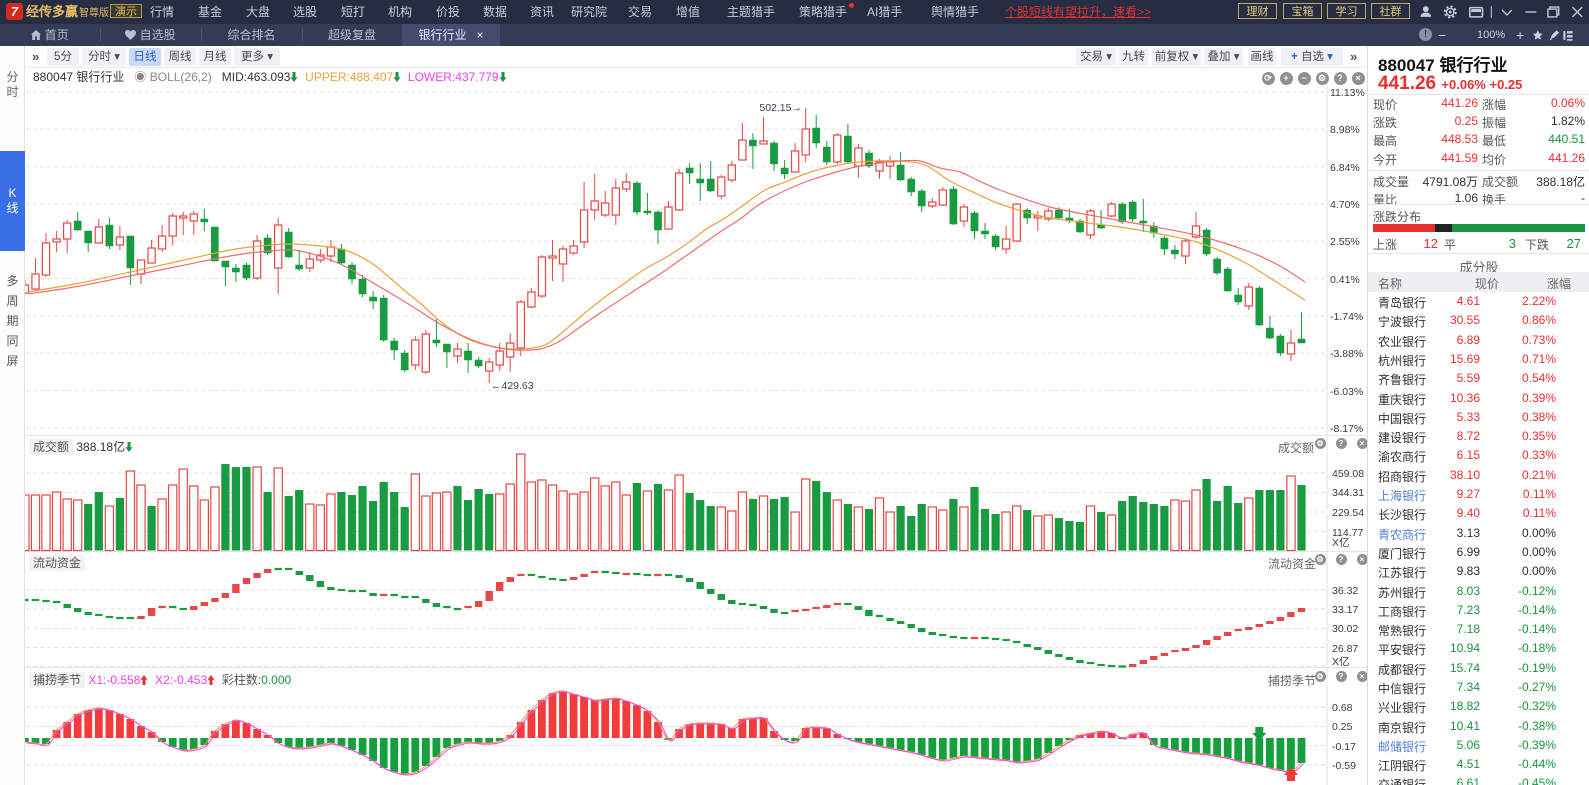  What do you see at coordinates (1348, 493) in the screenshot?
I see `svg-text: 344.31` at bounding box center [1348, 493].